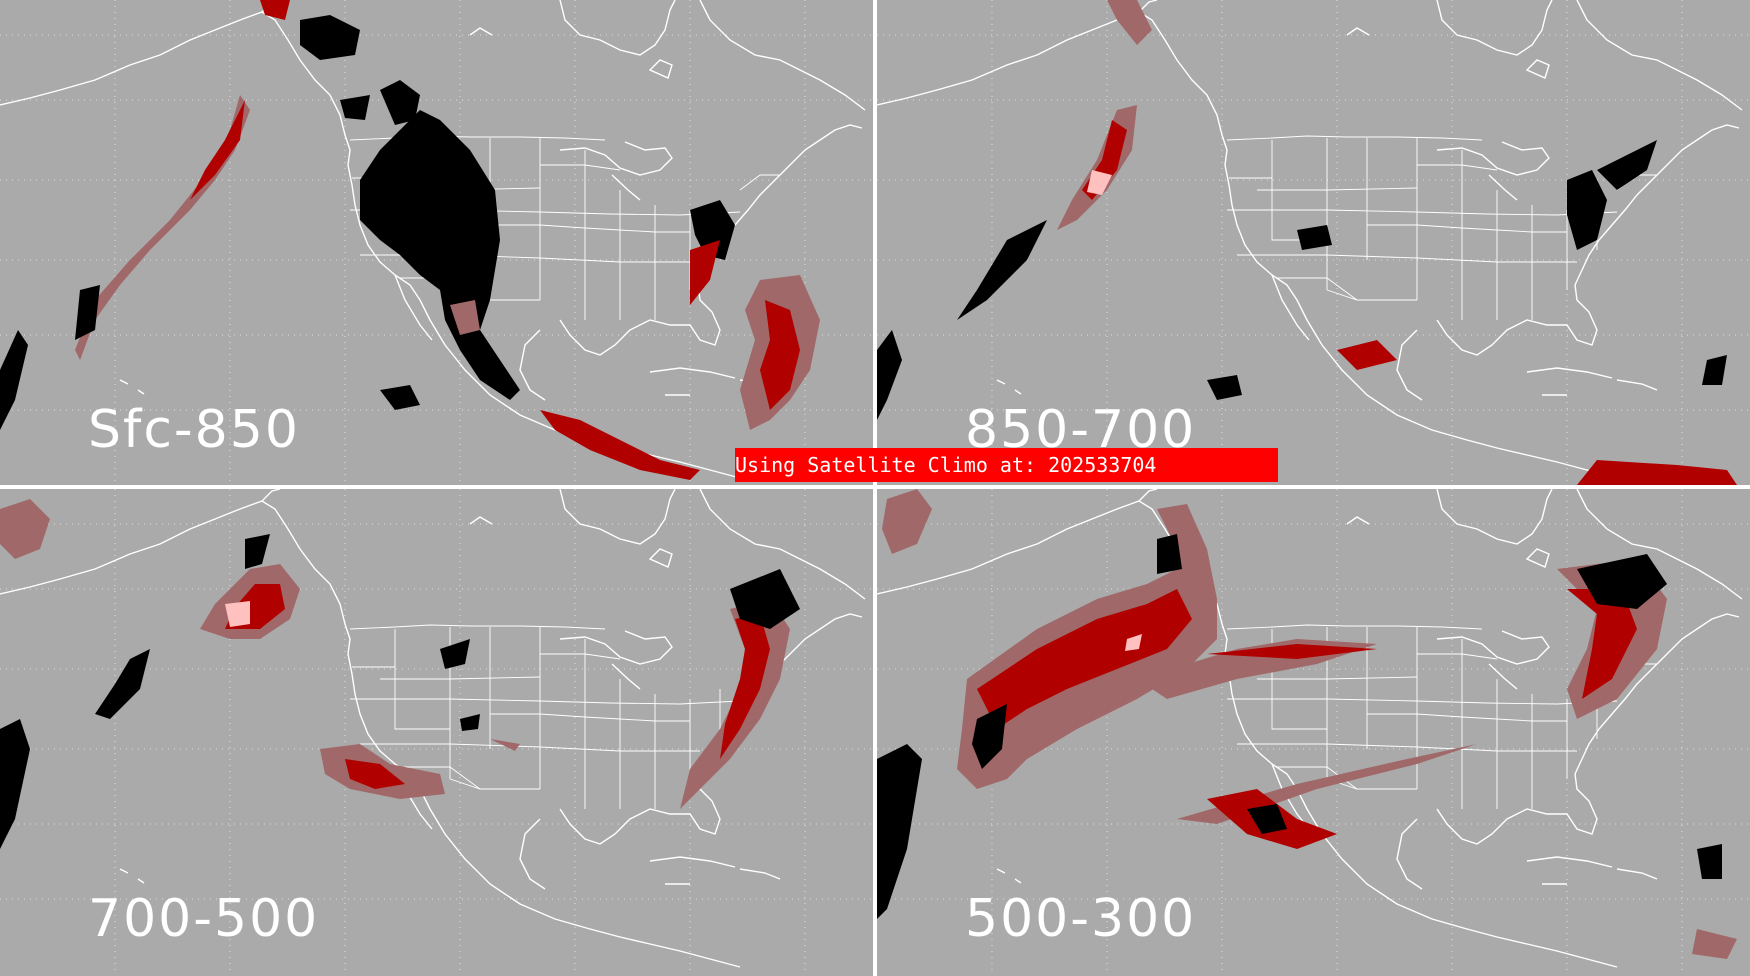 The height and width of the screenshot is (976, 1750). I want to click on layer-label: 500-300, so click(1081, 919).